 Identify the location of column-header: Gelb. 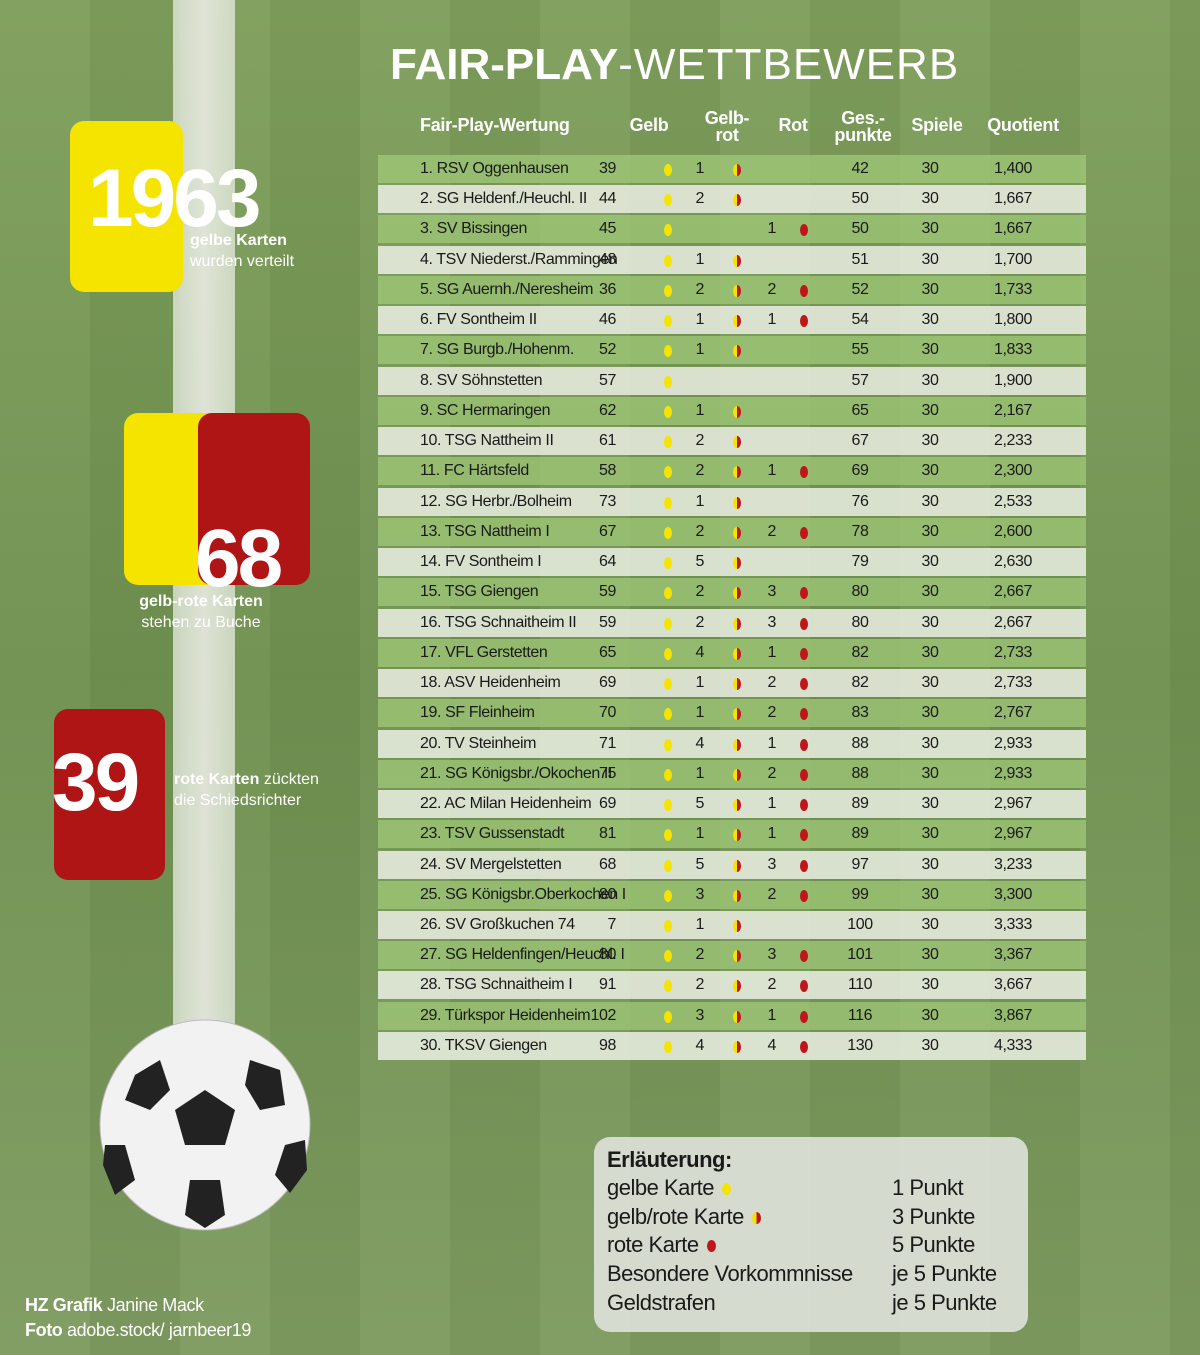
(649, 125).